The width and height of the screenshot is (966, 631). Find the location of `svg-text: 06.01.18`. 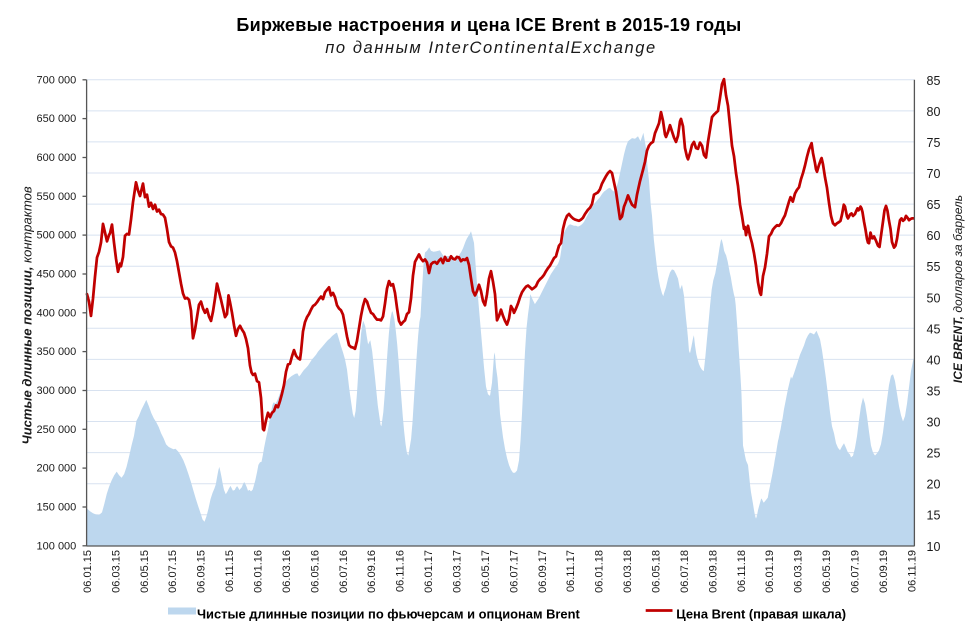

svg-text: 06.01.18 is located at coordinates (600, 571).